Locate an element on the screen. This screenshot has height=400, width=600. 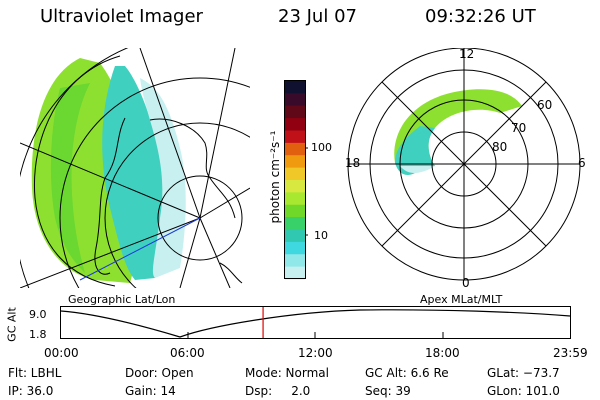
observation-time: 09:32:26 UT is located at coordinates (480, 16).